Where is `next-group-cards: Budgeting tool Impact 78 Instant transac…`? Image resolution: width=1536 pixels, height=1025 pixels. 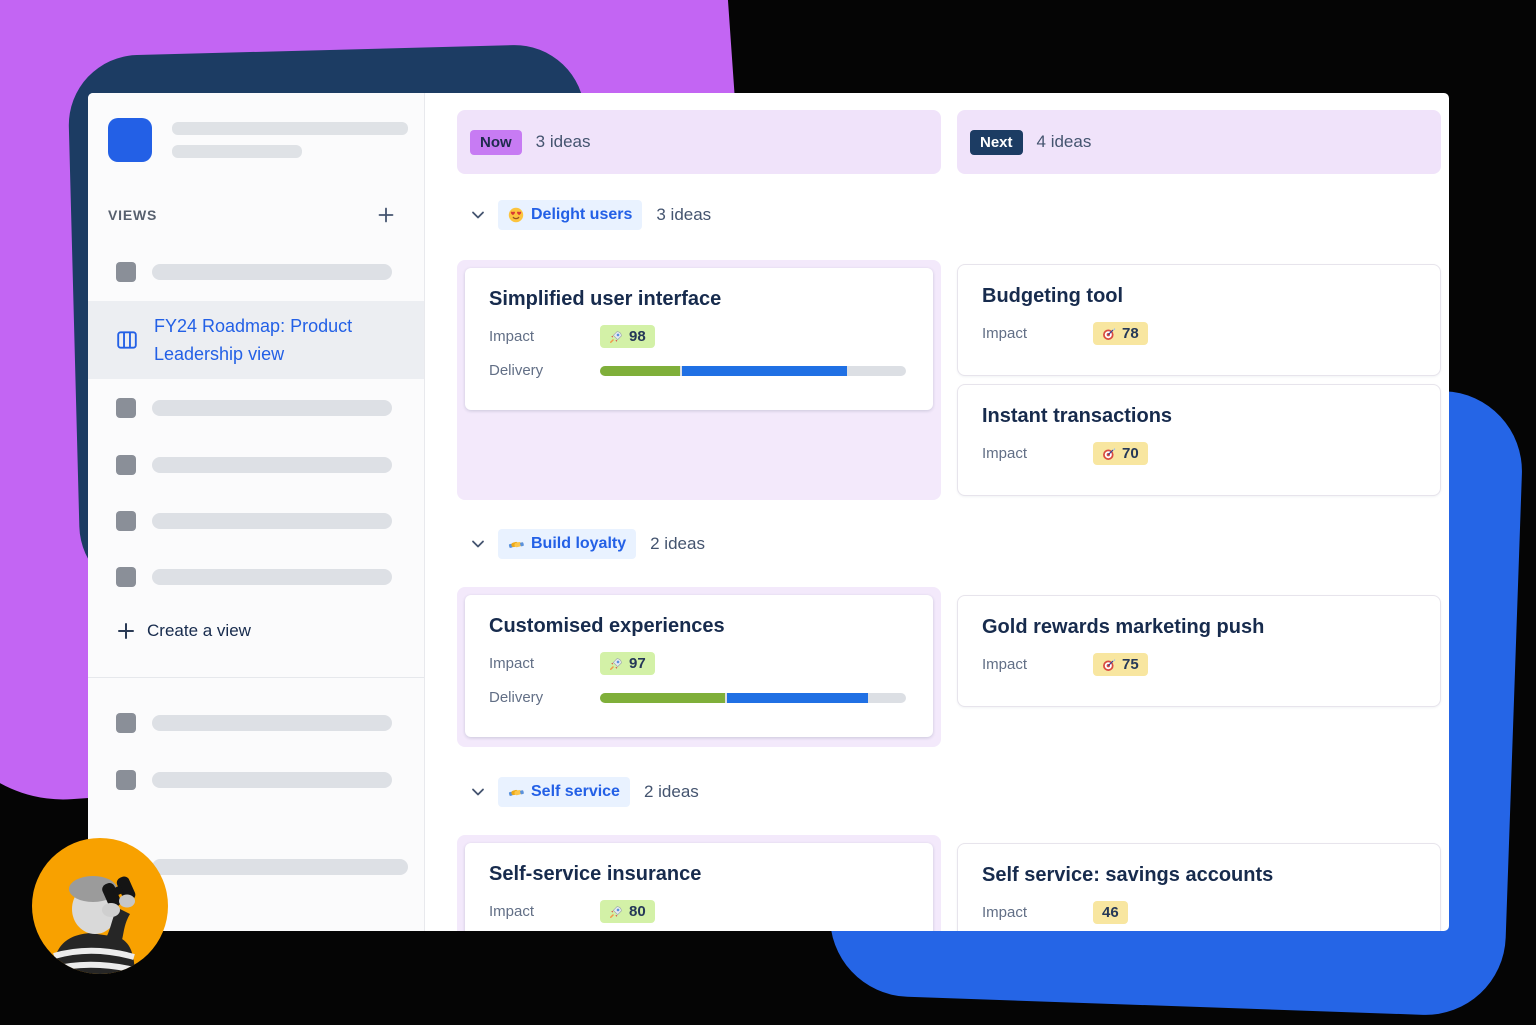
next-group-cards: Budgeting tool Impact 78 Instant transac… is located at coordinates (1199, 382).